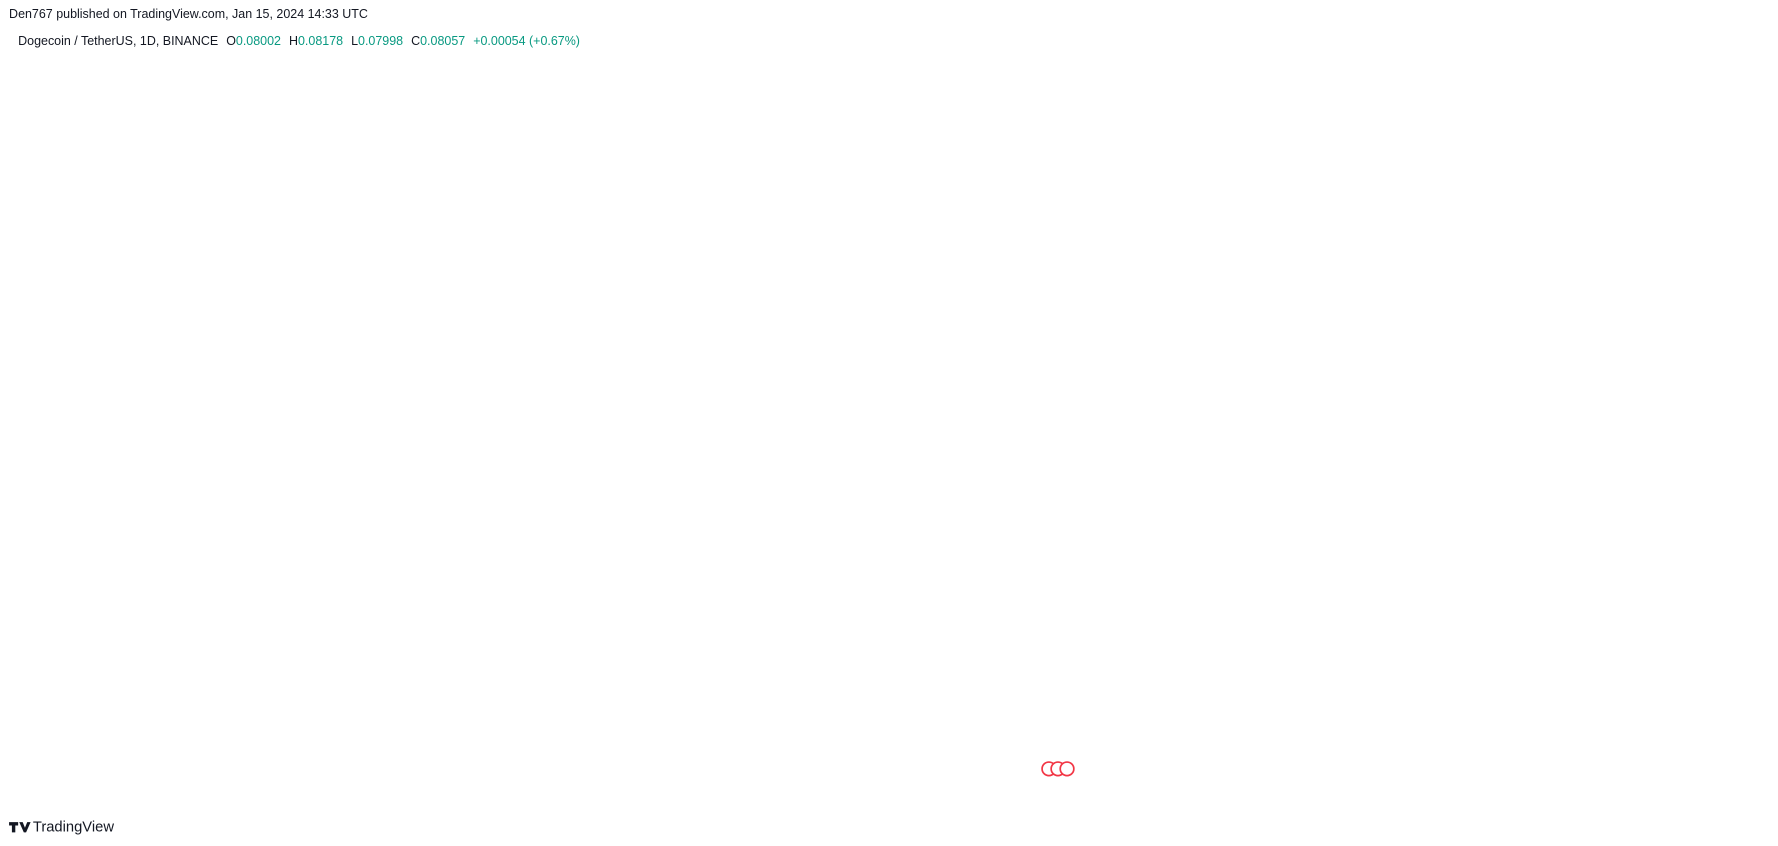 The height and width of the screenshot is (846, 1778). I want to click on high-value: 0.08178, so click(320, 41).